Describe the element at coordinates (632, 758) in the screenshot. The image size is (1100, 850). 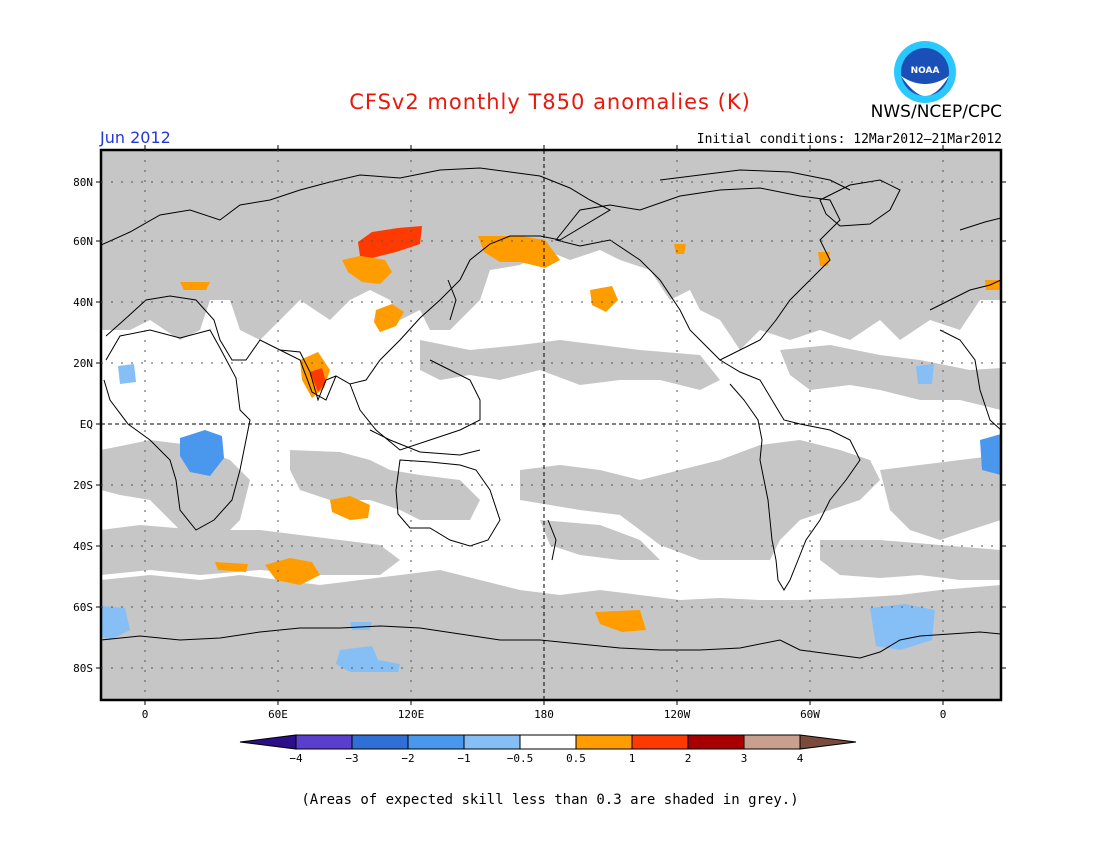
I see `colorbar-label: 1` at that location.